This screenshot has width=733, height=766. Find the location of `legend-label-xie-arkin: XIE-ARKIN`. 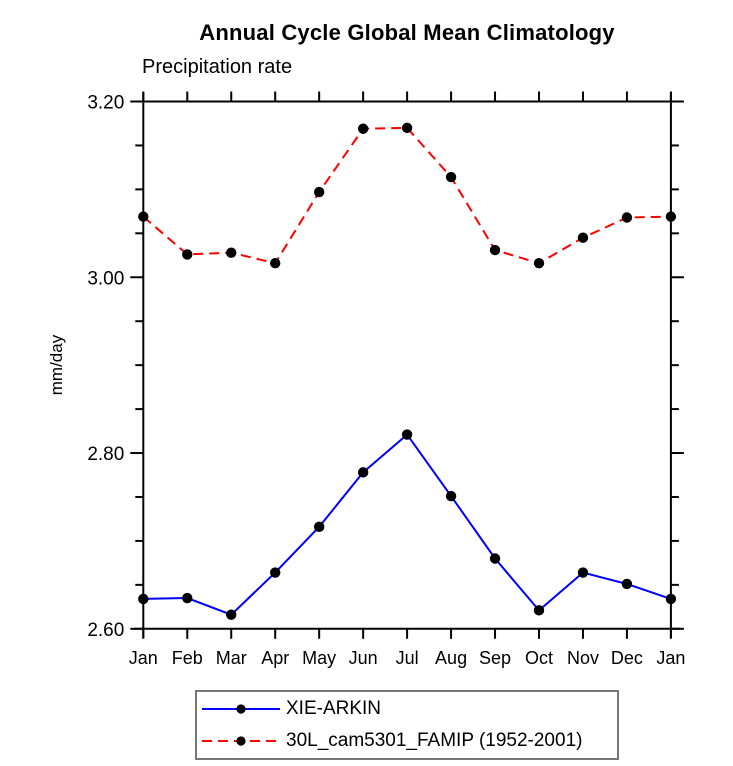

legend-label-xie-arkin: XIE-ARKIN is located at coordinates (334, 709).